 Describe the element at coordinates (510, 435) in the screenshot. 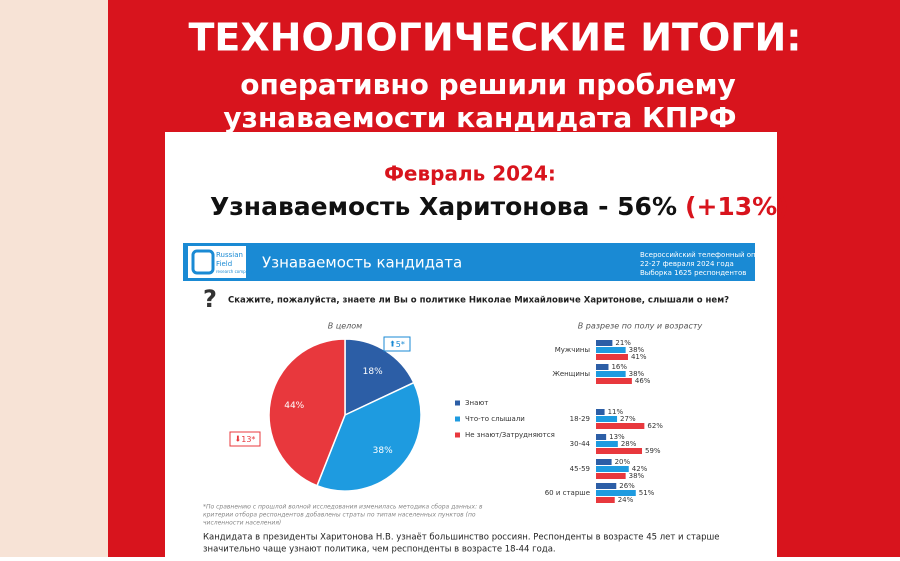

I see `legend-label: Не знают/Затрудняются` at that location.